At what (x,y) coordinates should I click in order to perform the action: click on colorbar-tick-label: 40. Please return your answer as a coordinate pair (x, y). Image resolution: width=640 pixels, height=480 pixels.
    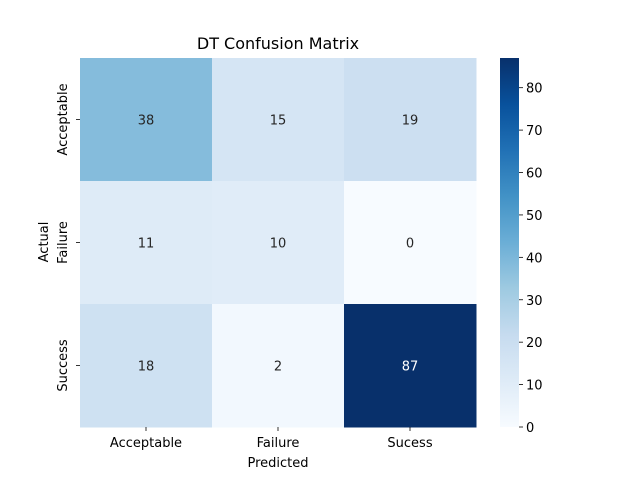
    Looking at the image, I should click on (534, 258).